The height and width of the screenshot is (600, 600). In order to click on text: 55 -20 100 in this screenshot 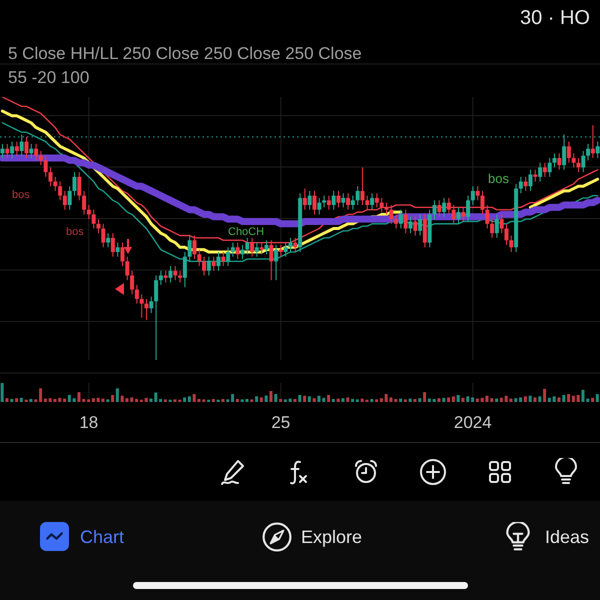, I will do `click(49, 77)`.